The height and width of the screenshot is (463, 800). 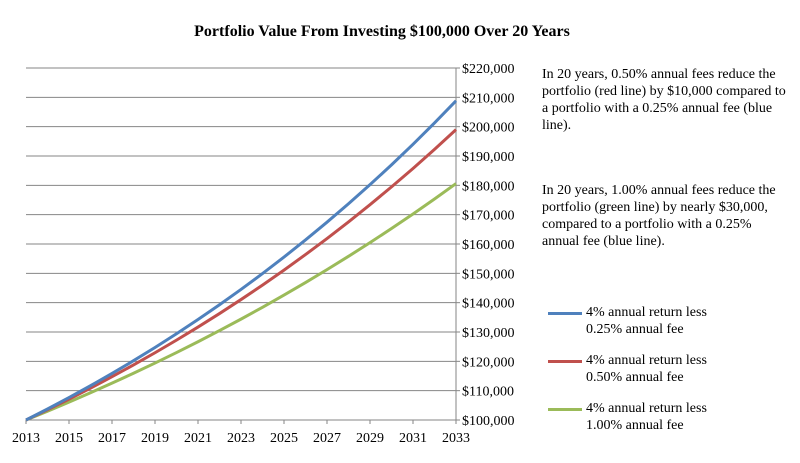 What do you see at coordinates (488, 274) in the screenshot?
I see `y-tick-label: $150,000` at bounding box center [488, 274].